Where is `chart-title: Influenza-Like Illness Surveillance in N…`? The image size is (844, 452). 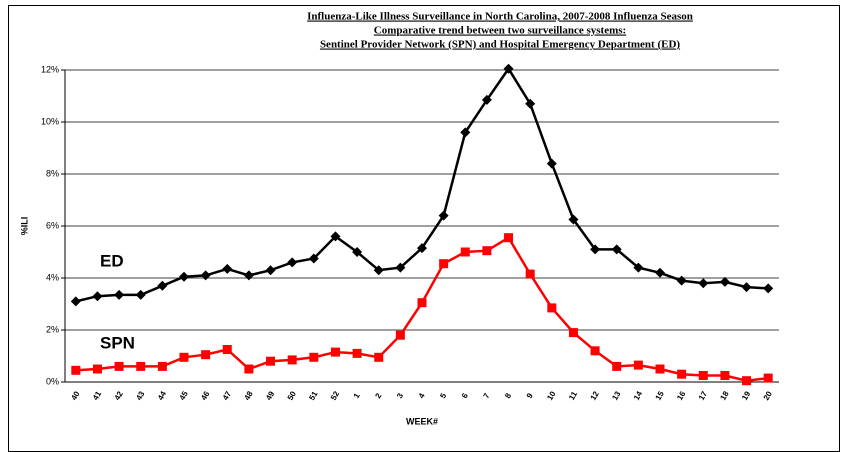 chart-title: Influenza-Like Illness Surveillance in N… is located at coordinates (500, 17).